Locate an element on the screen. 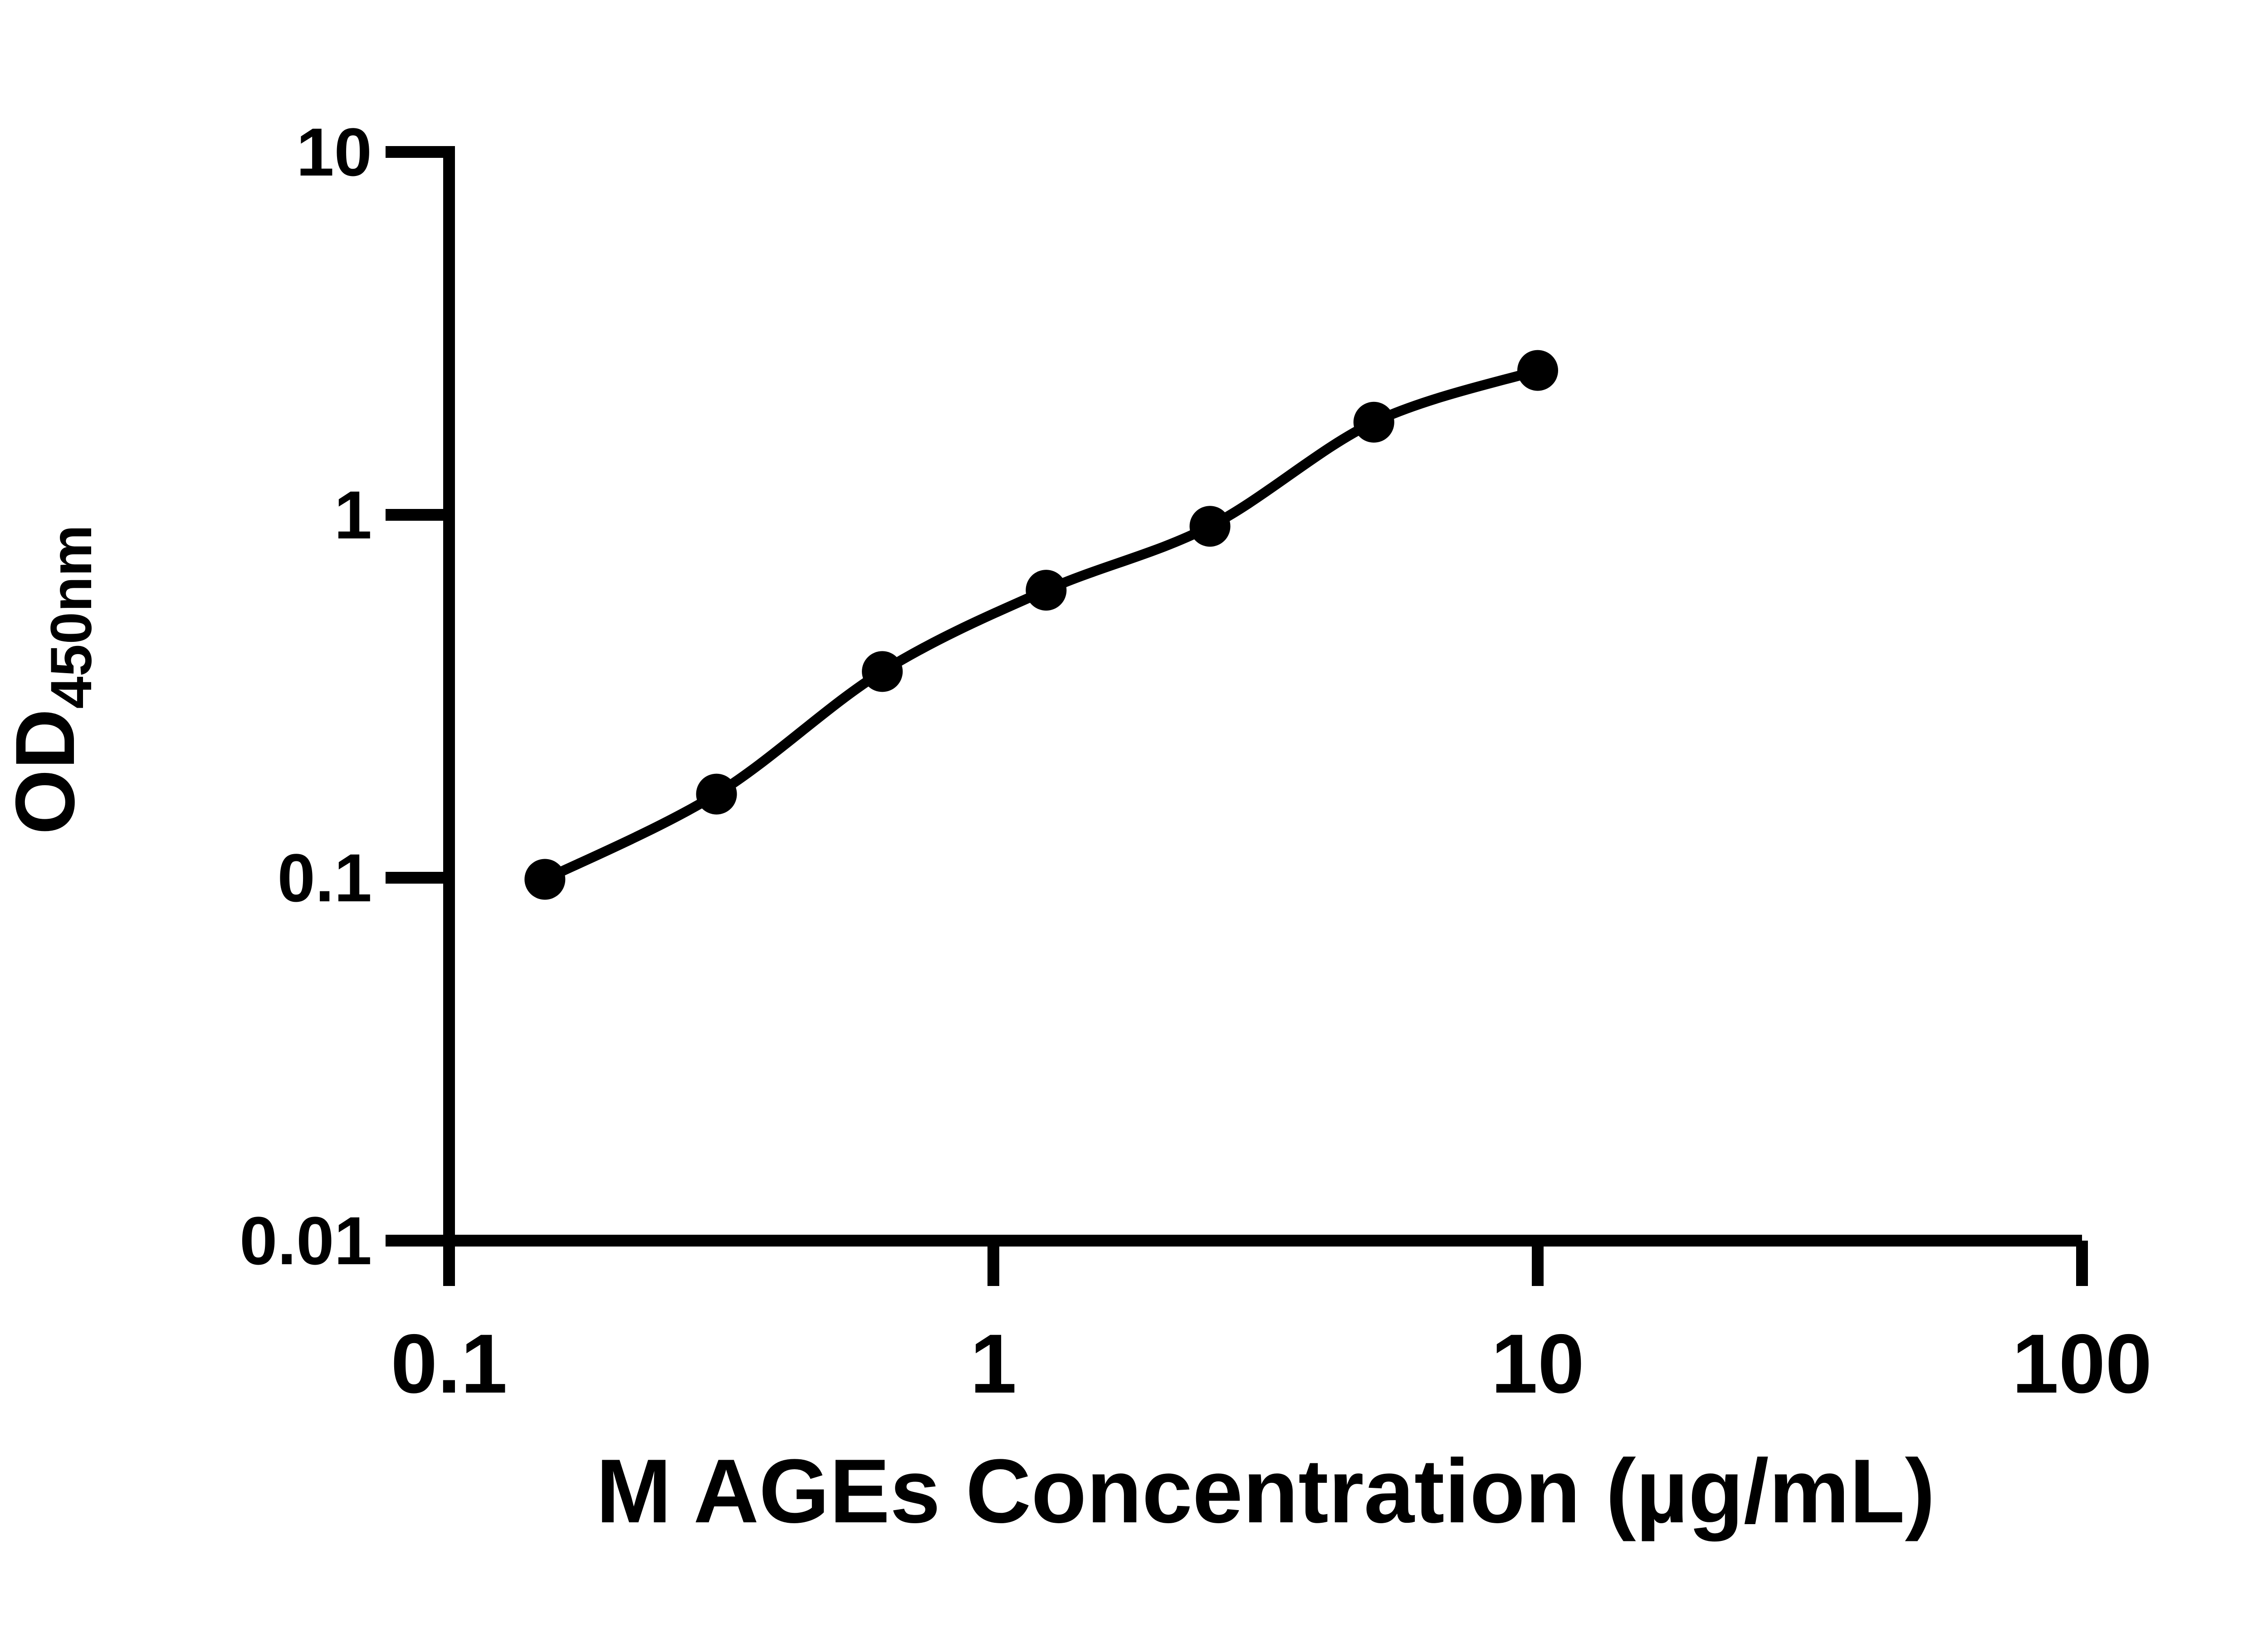 The width and height of the screenshot is (2268, 1633). y-axis-ticks is located at coordinates (418, 696).